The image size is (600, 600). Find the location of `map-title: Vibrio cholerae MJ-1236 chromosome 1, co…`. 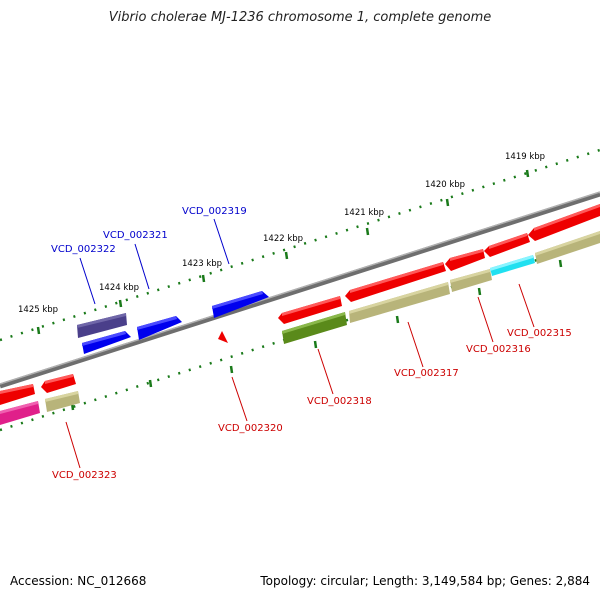

map-title: Vibrio cholerae MJ-1236 chromosome 1, co… is located at coordinates (300, 17).